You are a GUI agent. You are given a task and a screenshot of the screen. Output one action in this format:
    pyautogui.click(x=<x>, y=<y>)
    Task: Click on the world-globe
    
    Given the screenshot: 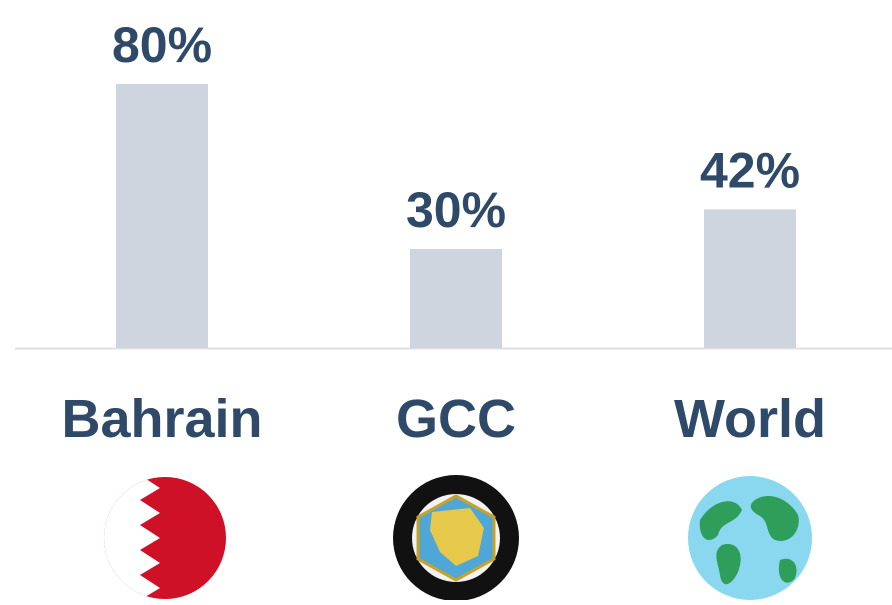 What is the action you would take?
    pyautogui.click(x=750, y=538)
    